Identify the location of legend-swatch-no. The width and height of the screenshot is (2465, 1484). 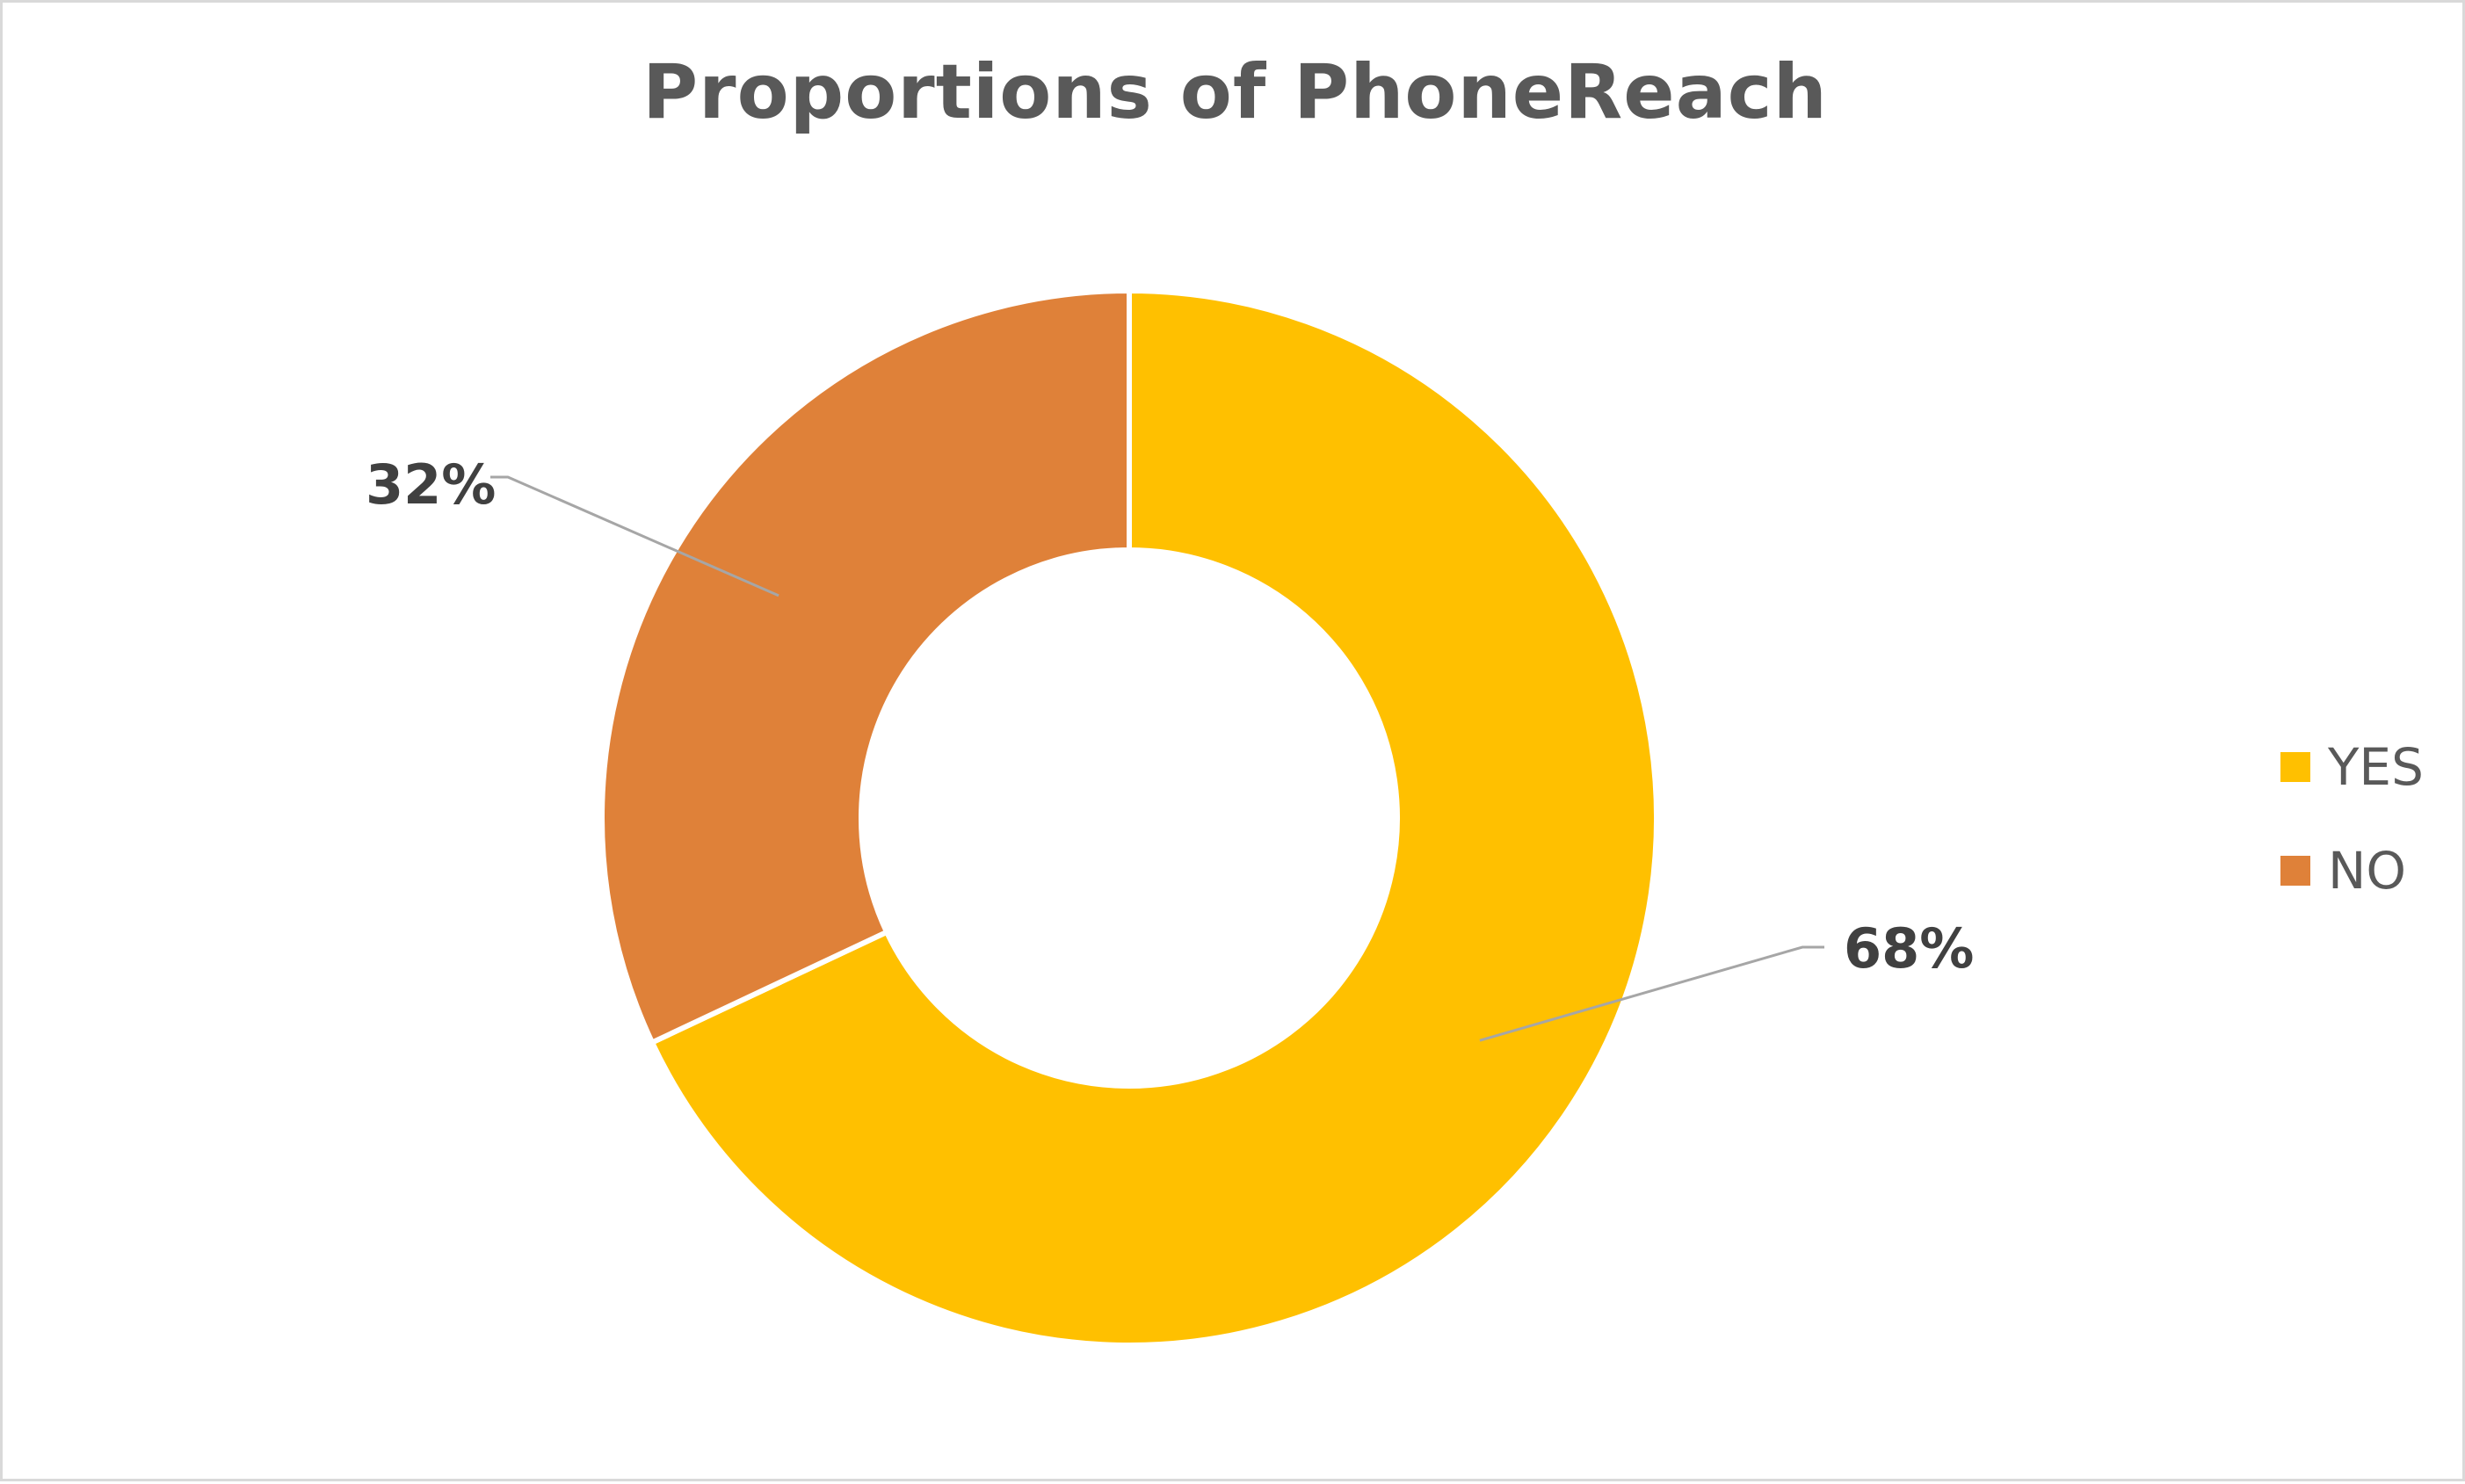
(2295, 871).